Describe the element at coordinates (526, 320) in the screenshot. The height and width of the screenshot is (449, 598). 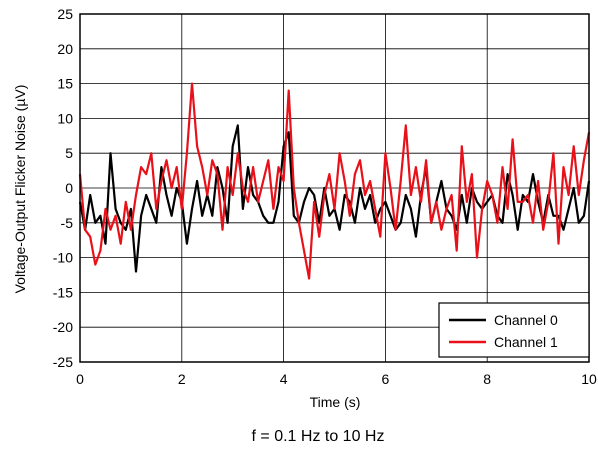
I see `legend-label-channel-0: Channel 0` at that location.